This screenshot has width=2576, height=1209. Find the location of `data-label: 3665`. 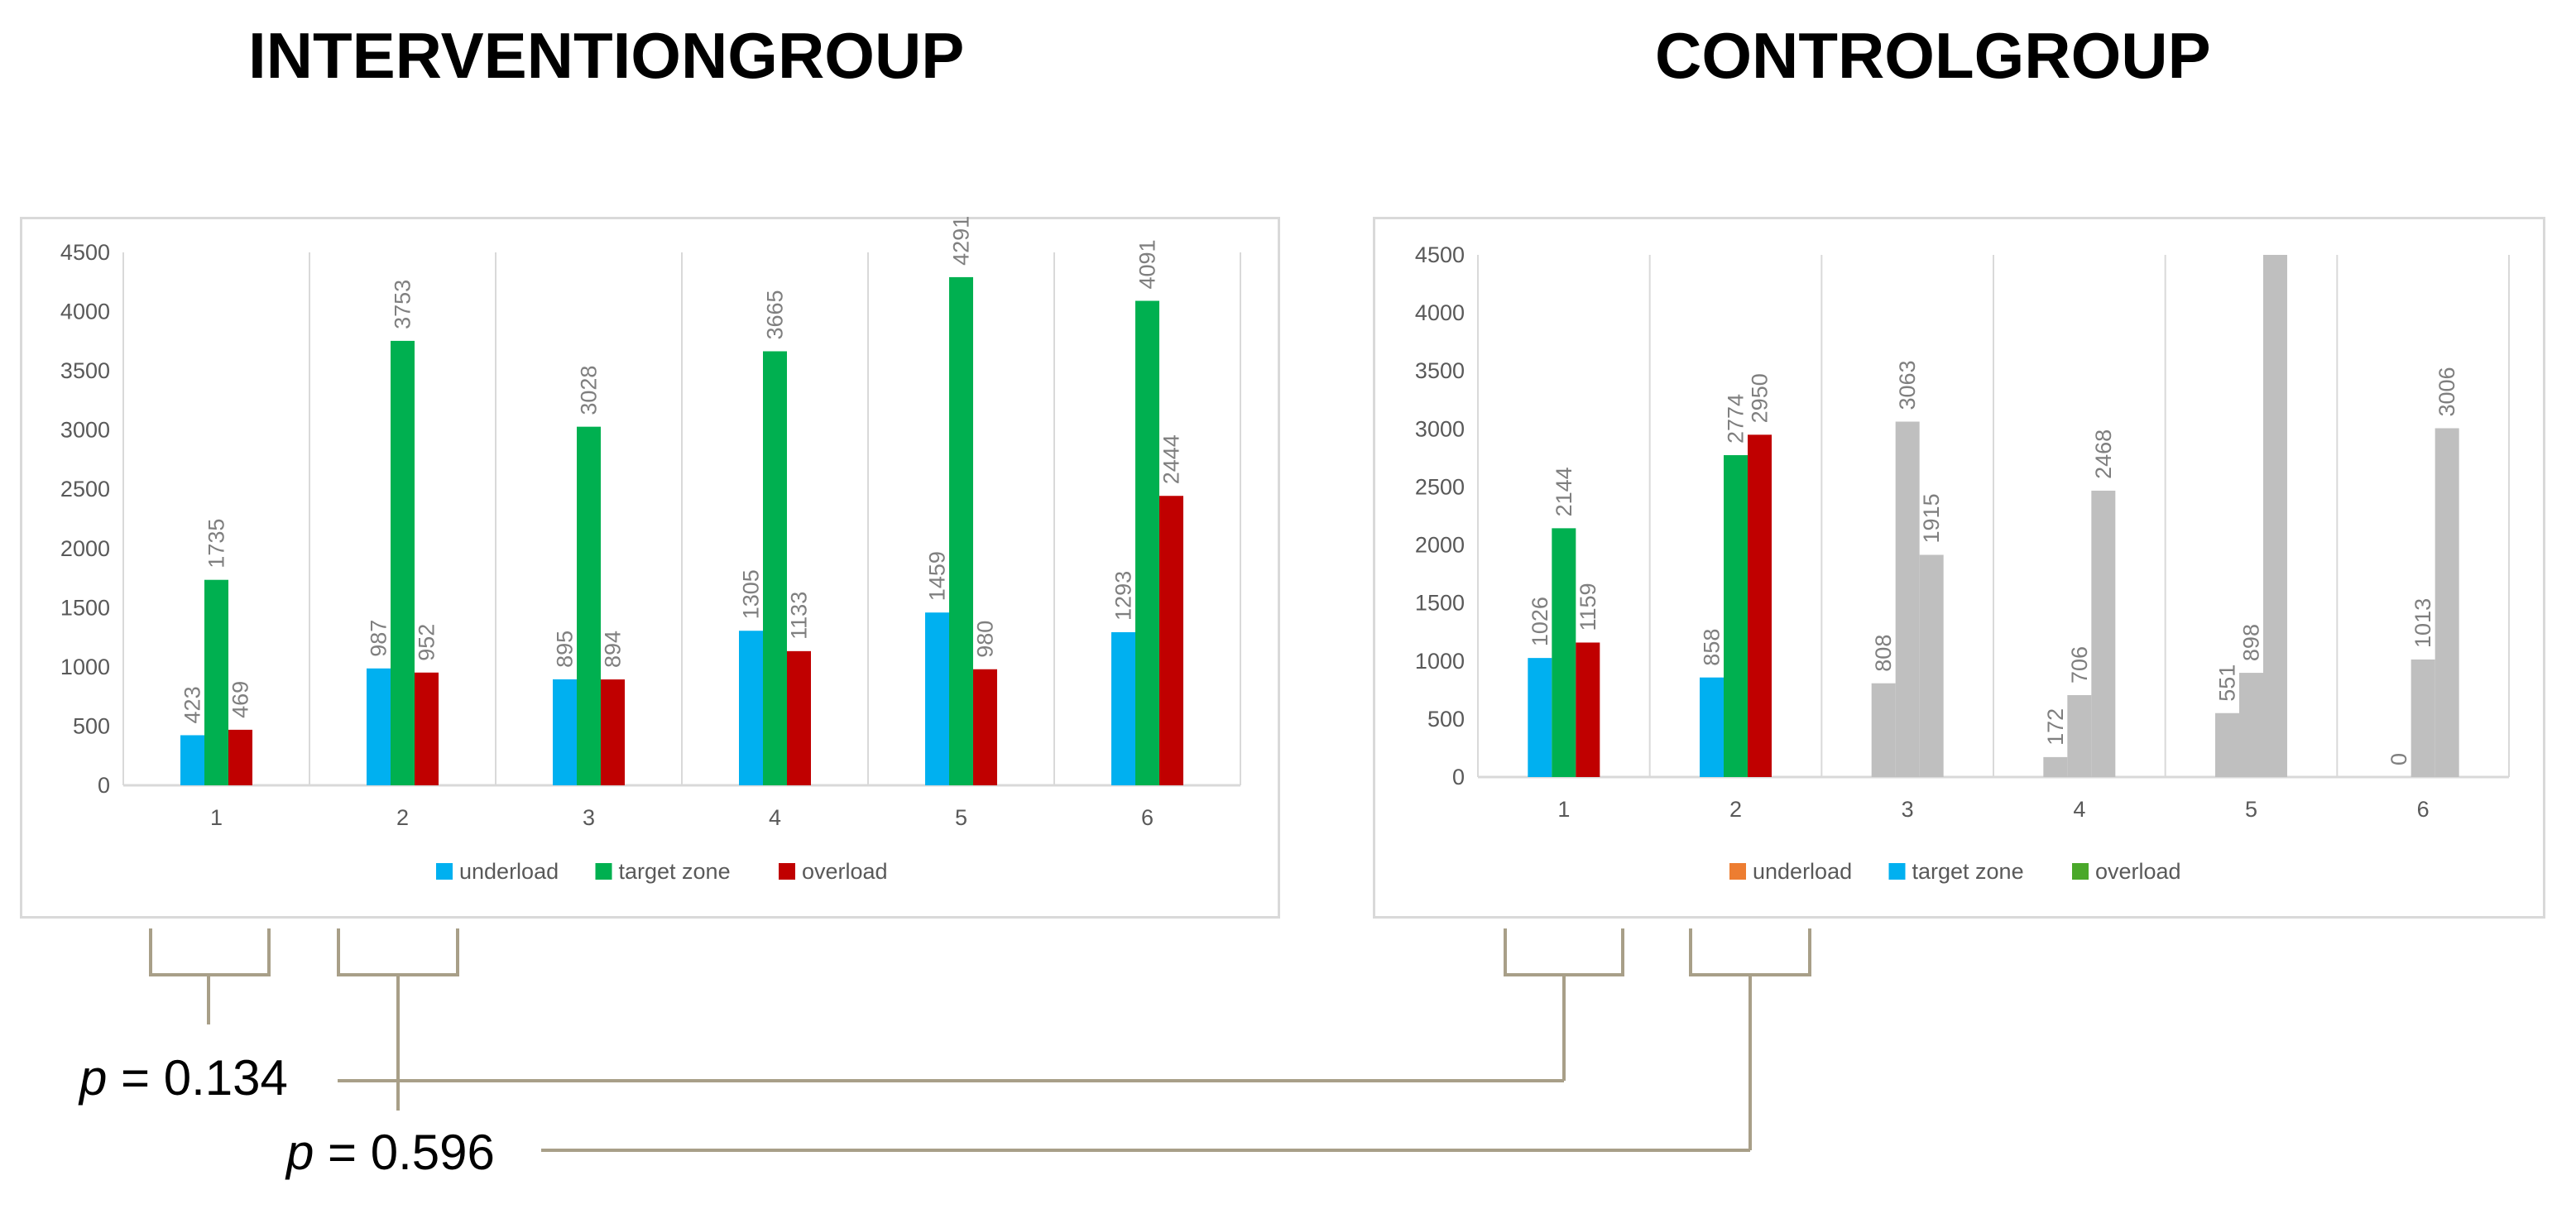

data-label: 3665 is located at coordinates (776, 314).